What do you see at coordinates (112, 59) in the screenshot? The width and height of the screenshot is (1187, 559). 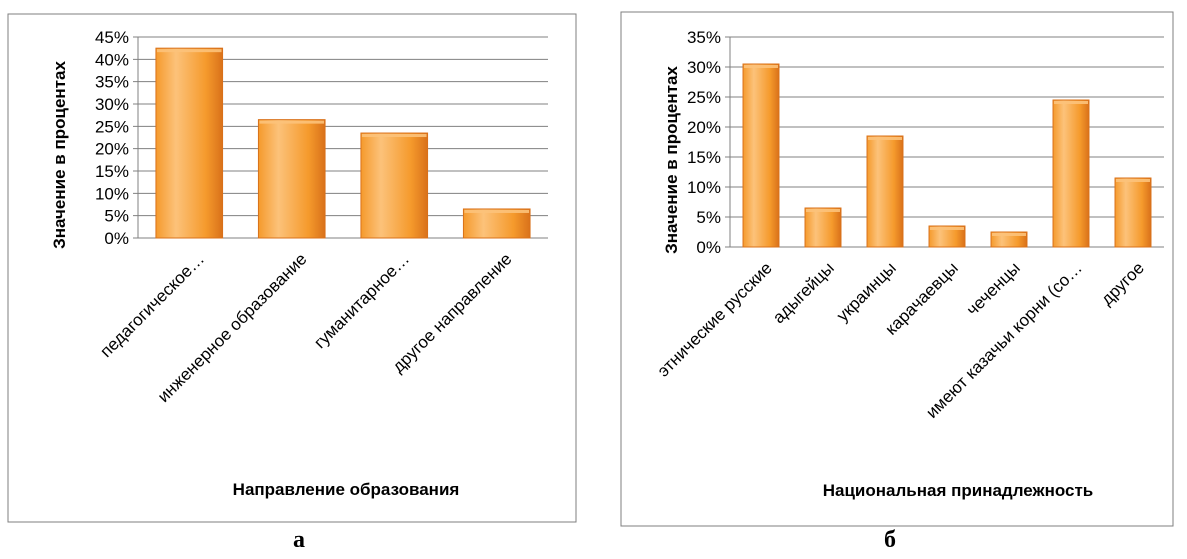 I see `y-tick-label: 40%` at bounding box center [112, 59].